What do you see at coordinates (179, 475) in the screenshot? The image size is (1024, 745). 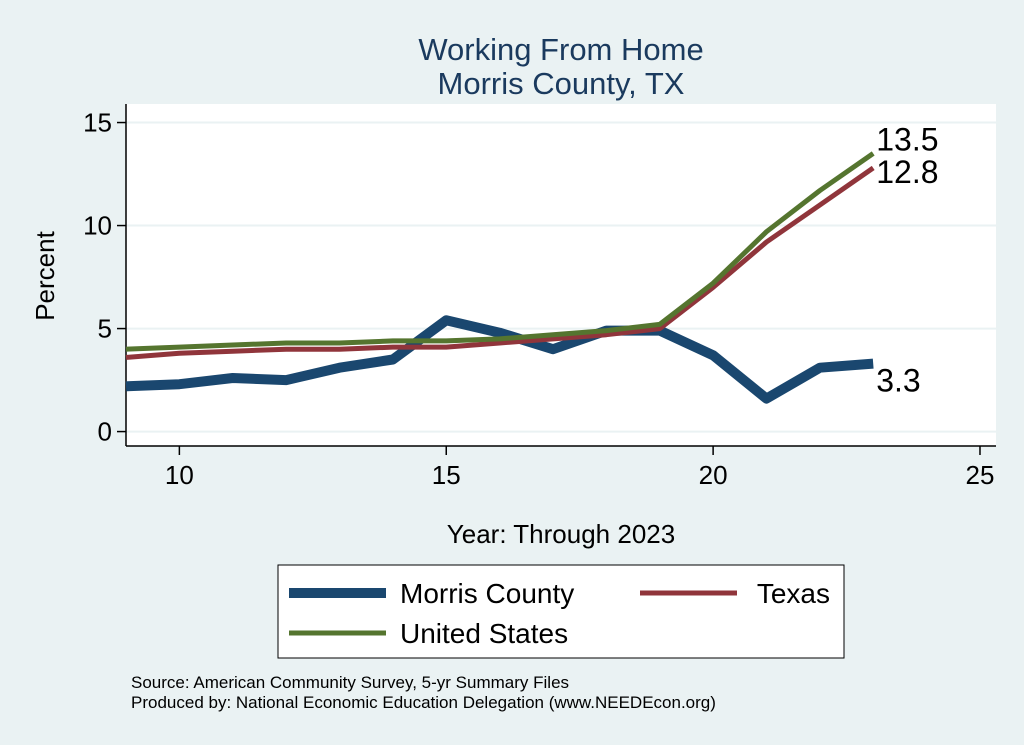 I see `x-tick-label: 10` at bounding box center [179, 475].